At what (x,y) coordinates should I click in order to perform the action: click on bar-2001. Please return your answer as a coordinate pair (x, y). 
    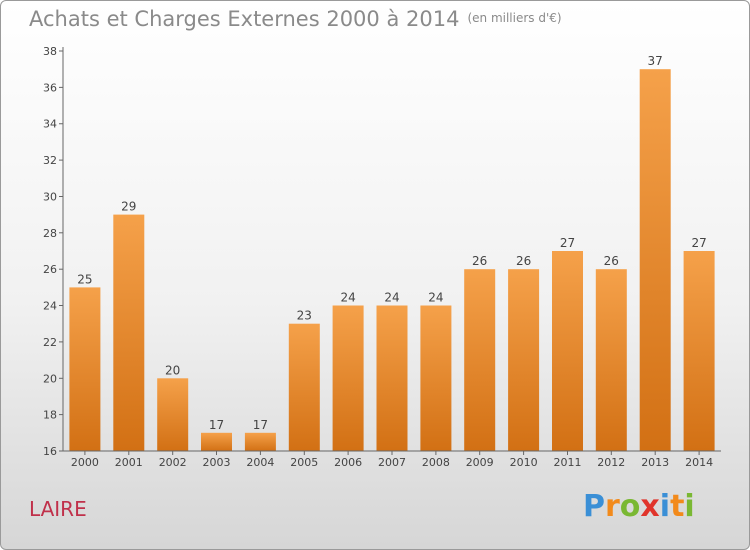
    Looking at the image, I should click on (129, 332).